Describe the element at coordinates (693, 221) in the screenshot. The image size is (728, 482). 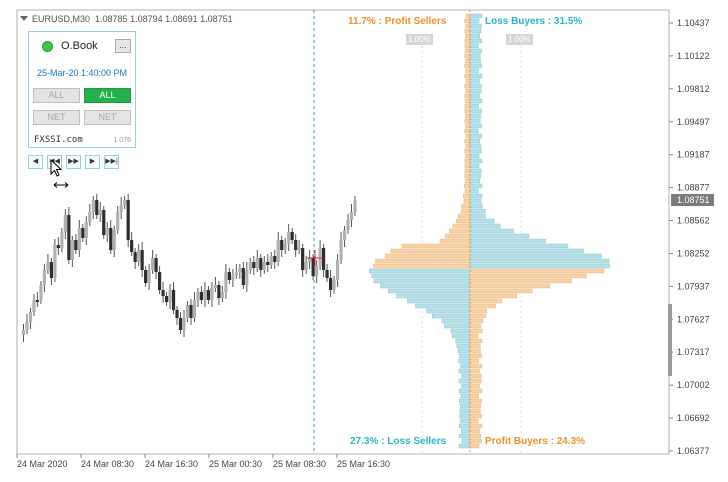
I see `price-tick-label: 1.08562` at that location.